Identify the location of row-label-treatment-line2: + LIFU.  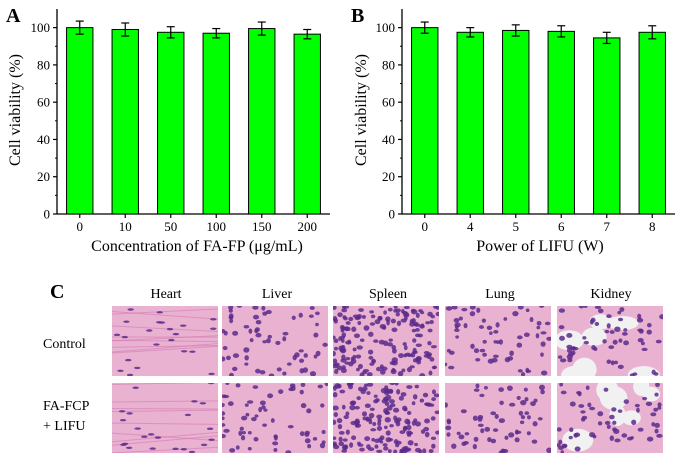
(64, 426).